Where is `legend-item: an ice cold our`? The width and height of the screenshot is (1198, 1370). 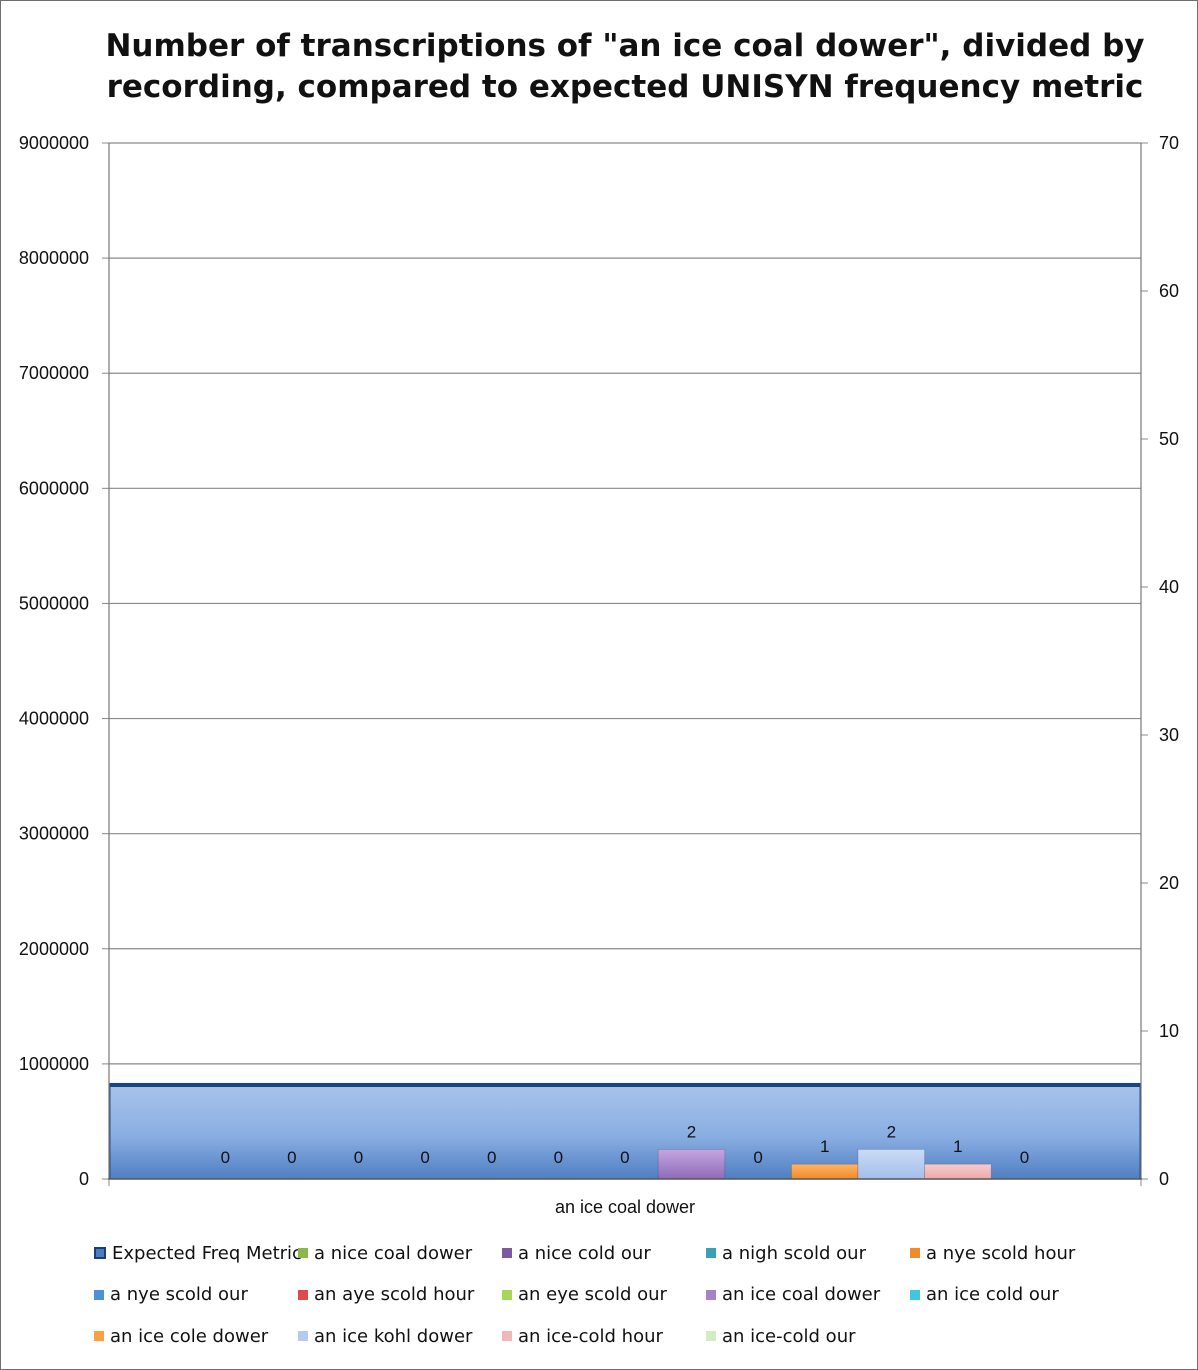
legend-item: an ice cold our is located at coordinates (984, 1295).